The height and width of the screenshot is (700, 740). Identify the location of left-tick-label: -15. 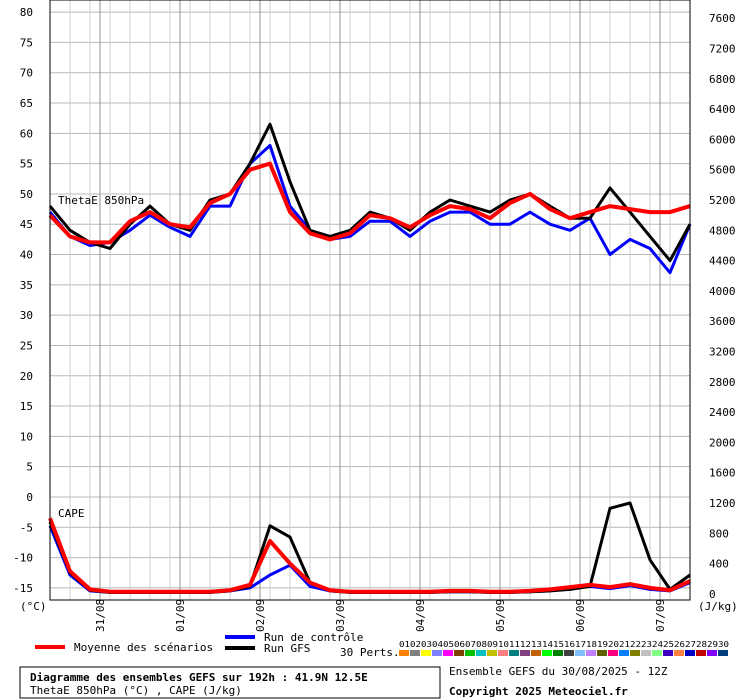
(23, 588).